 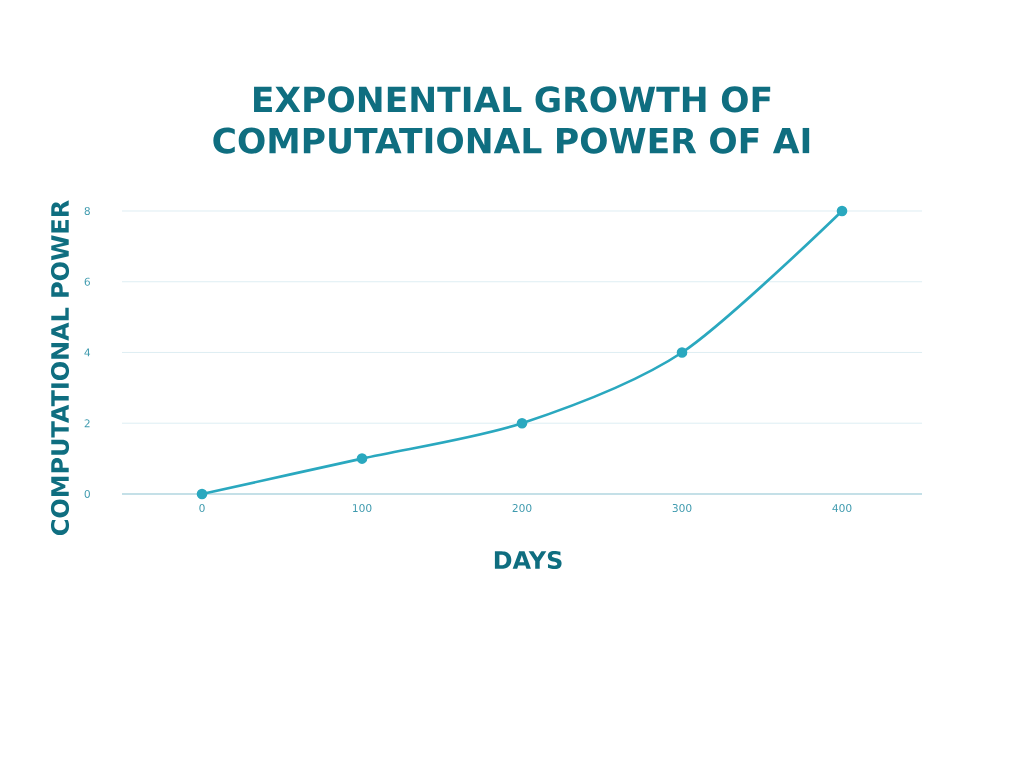 I want to click on x-tick-label: 300, so click(x=682, y=508).